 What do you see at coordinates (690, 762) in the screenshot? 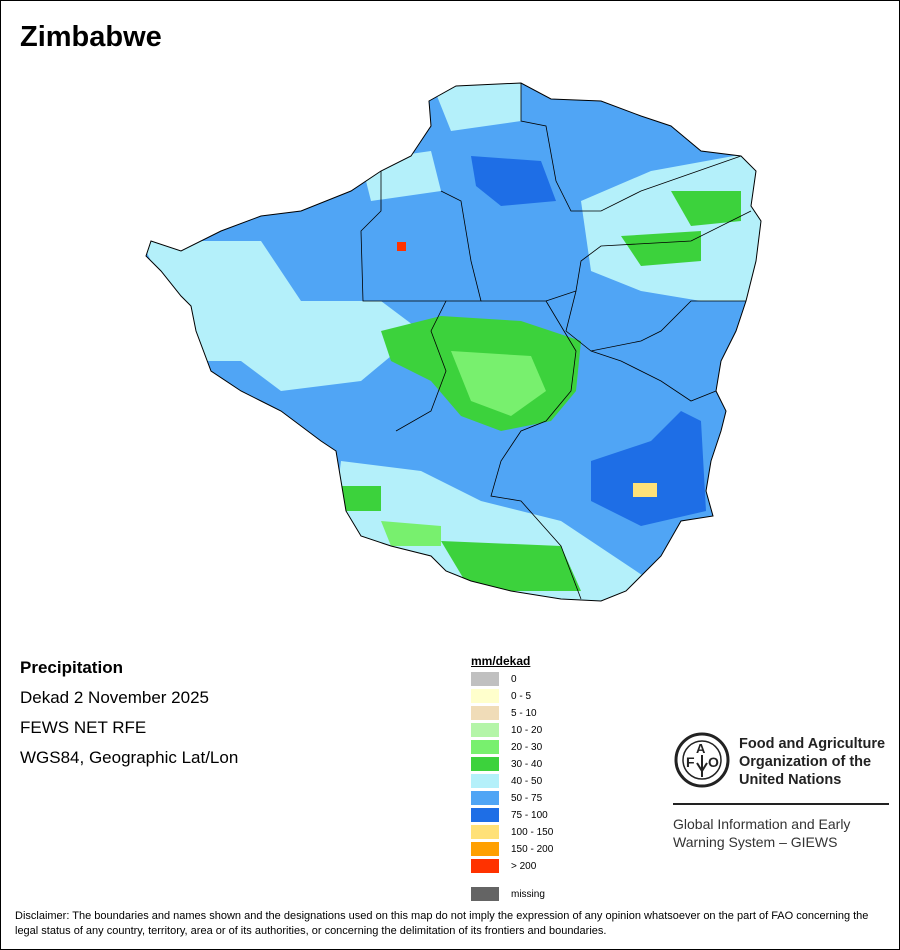
I see `svg-text: F` at bounding box center [690, 762].